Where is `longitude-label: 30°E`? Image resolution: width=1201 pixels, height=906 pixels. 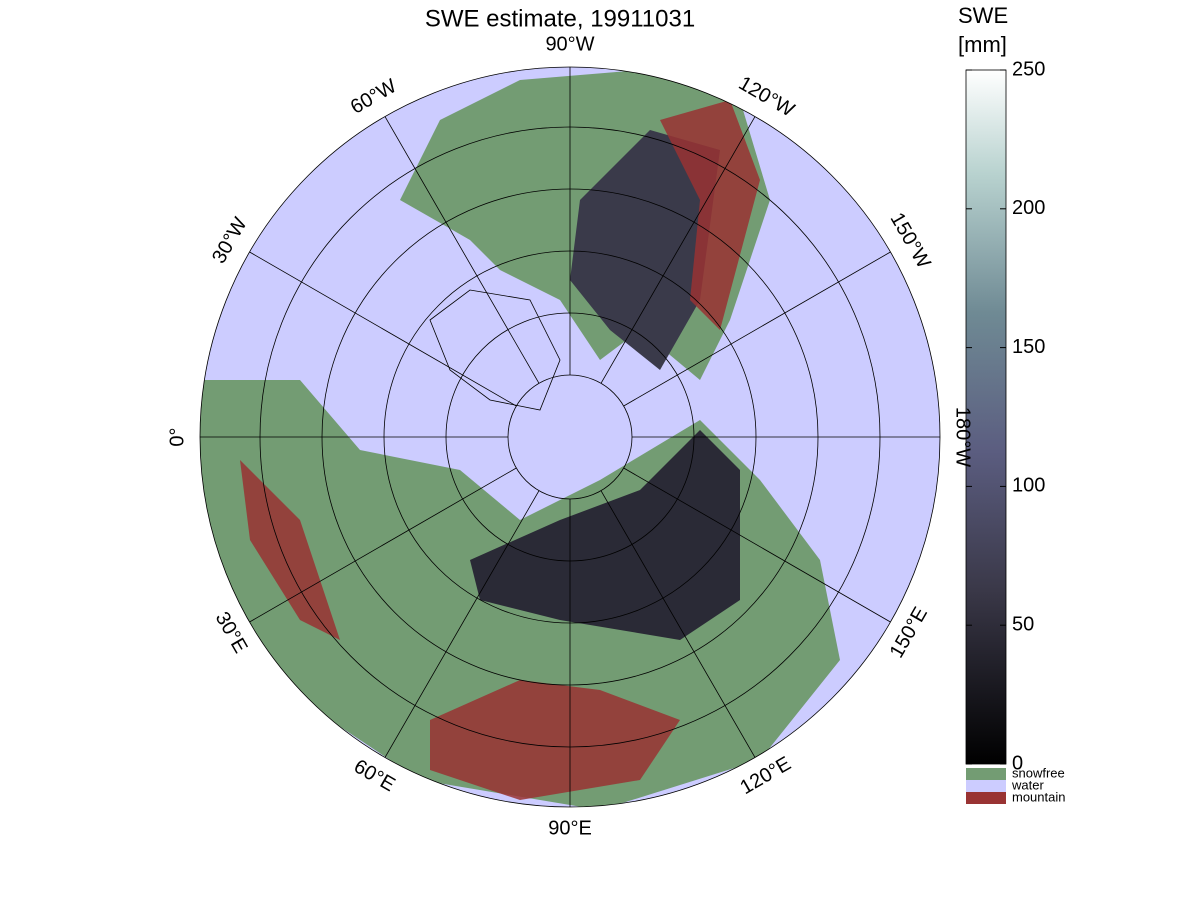
longitude-label: 30°E is located at coordinates (231, 632).